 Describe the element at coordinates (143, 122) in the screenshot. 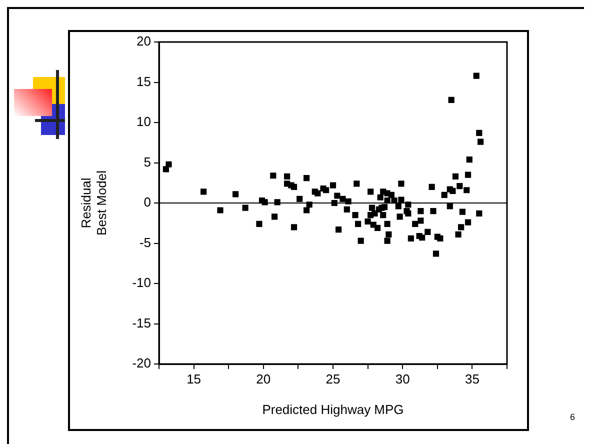

I see `y-tick-label: 10` at that location.